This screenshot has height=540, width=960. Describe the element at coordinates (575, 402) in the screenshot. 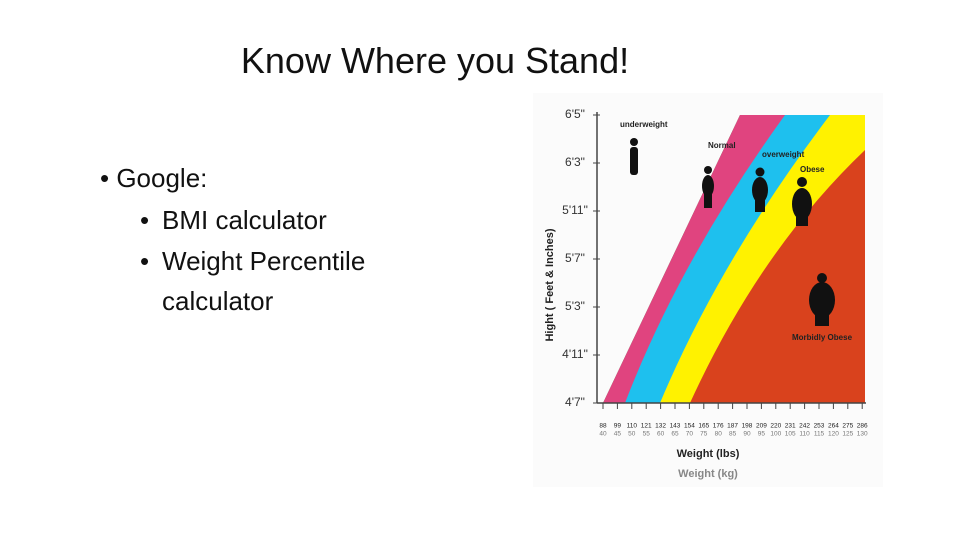

I see `y-label: 4'7"` at that location.